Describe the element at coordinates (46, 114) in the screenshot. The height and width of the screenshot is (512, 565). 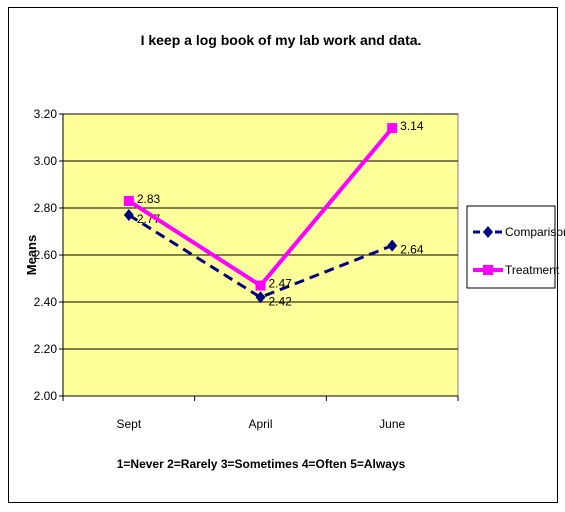
I see `y-tick-label: 3.20` at that location.